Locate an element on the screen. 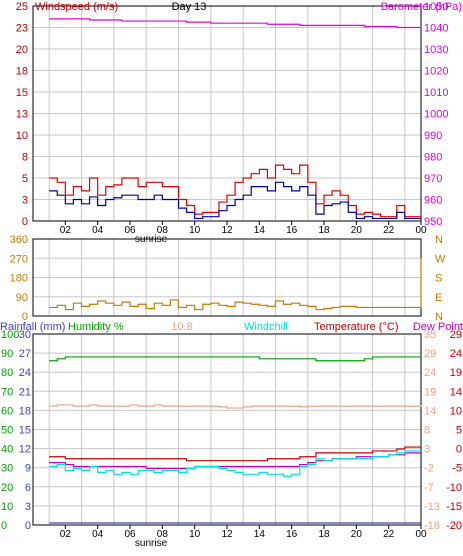  panel1-xtick-label: 22 is located at coordinates (389, 230).